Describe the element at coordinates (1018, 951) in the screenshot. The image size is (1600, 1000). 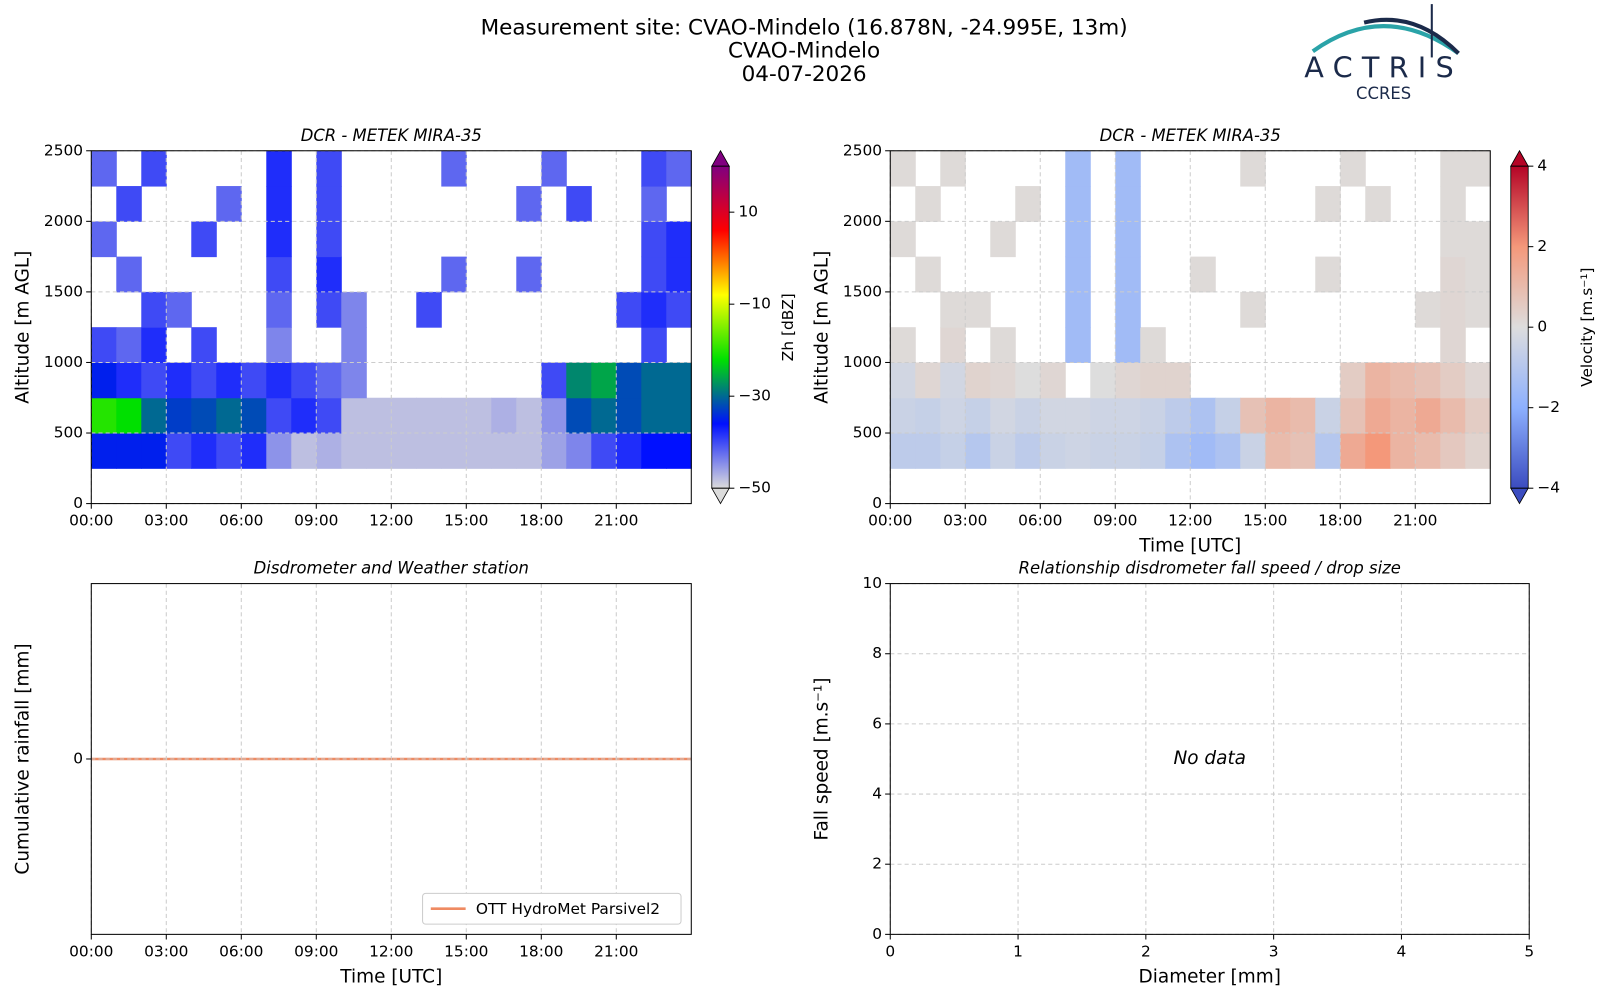
I see `x-tick-label: 1` at that location.